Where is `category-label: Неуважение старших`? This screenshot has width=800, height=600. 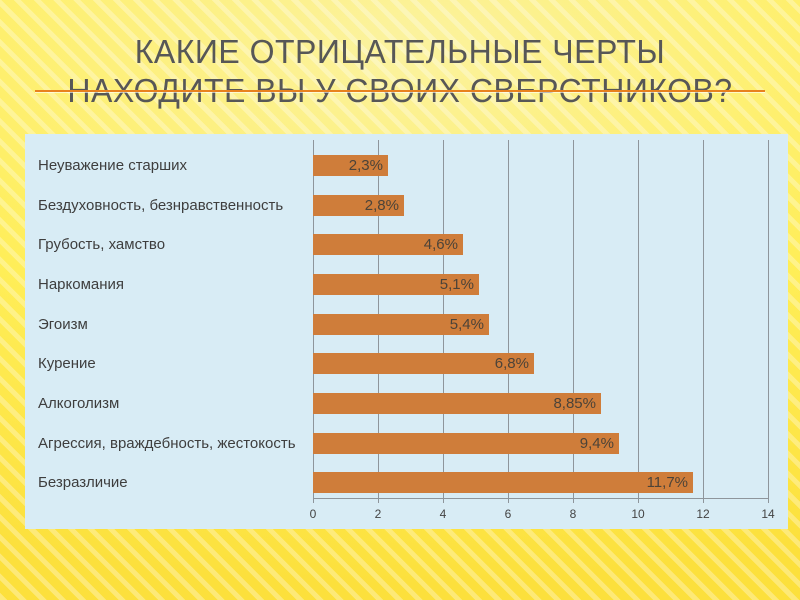 category-label: Неуважение старших is located at coordinates (112, 165).